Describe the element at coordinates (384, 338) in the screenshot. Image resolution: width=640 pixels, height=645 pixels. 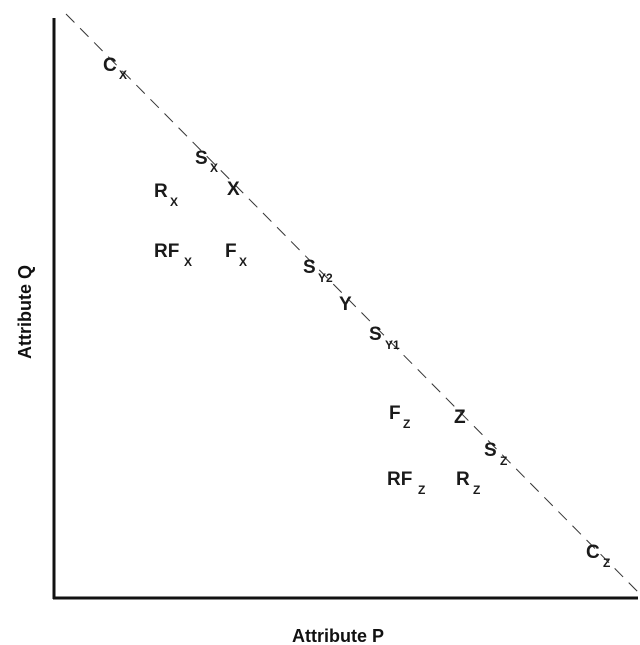
I see `point-label-sy1: S Y1` at that location.